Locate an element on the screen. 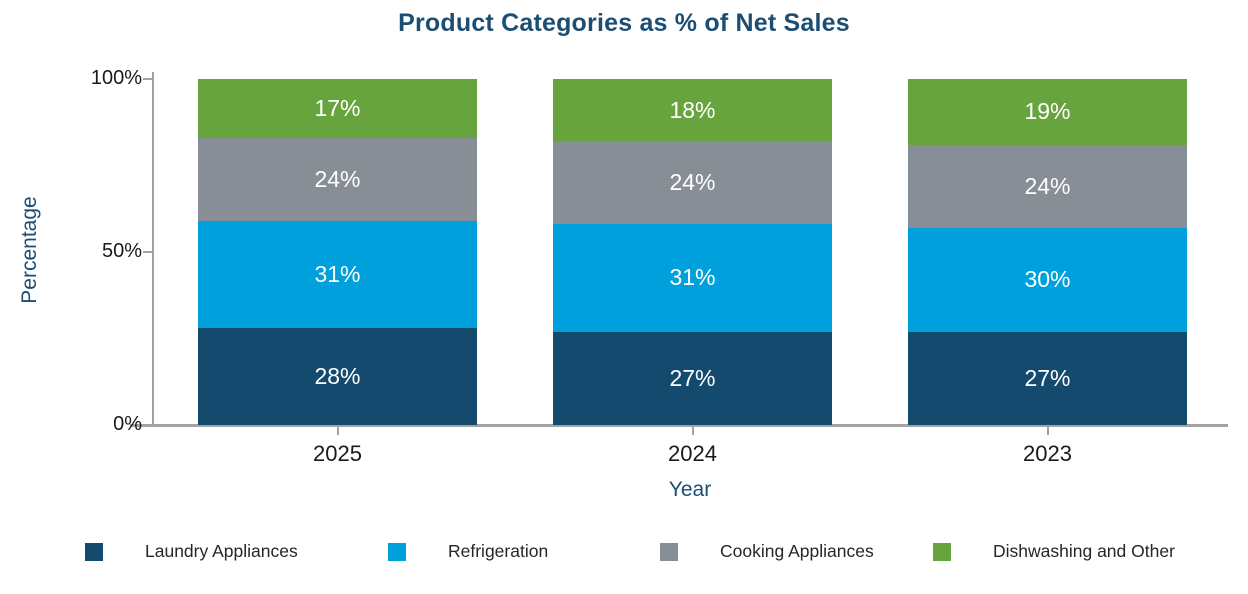 The width and height of the screenshot is (1248, 594). bar-value-label: 30% is located at coordinates (1047, 279).